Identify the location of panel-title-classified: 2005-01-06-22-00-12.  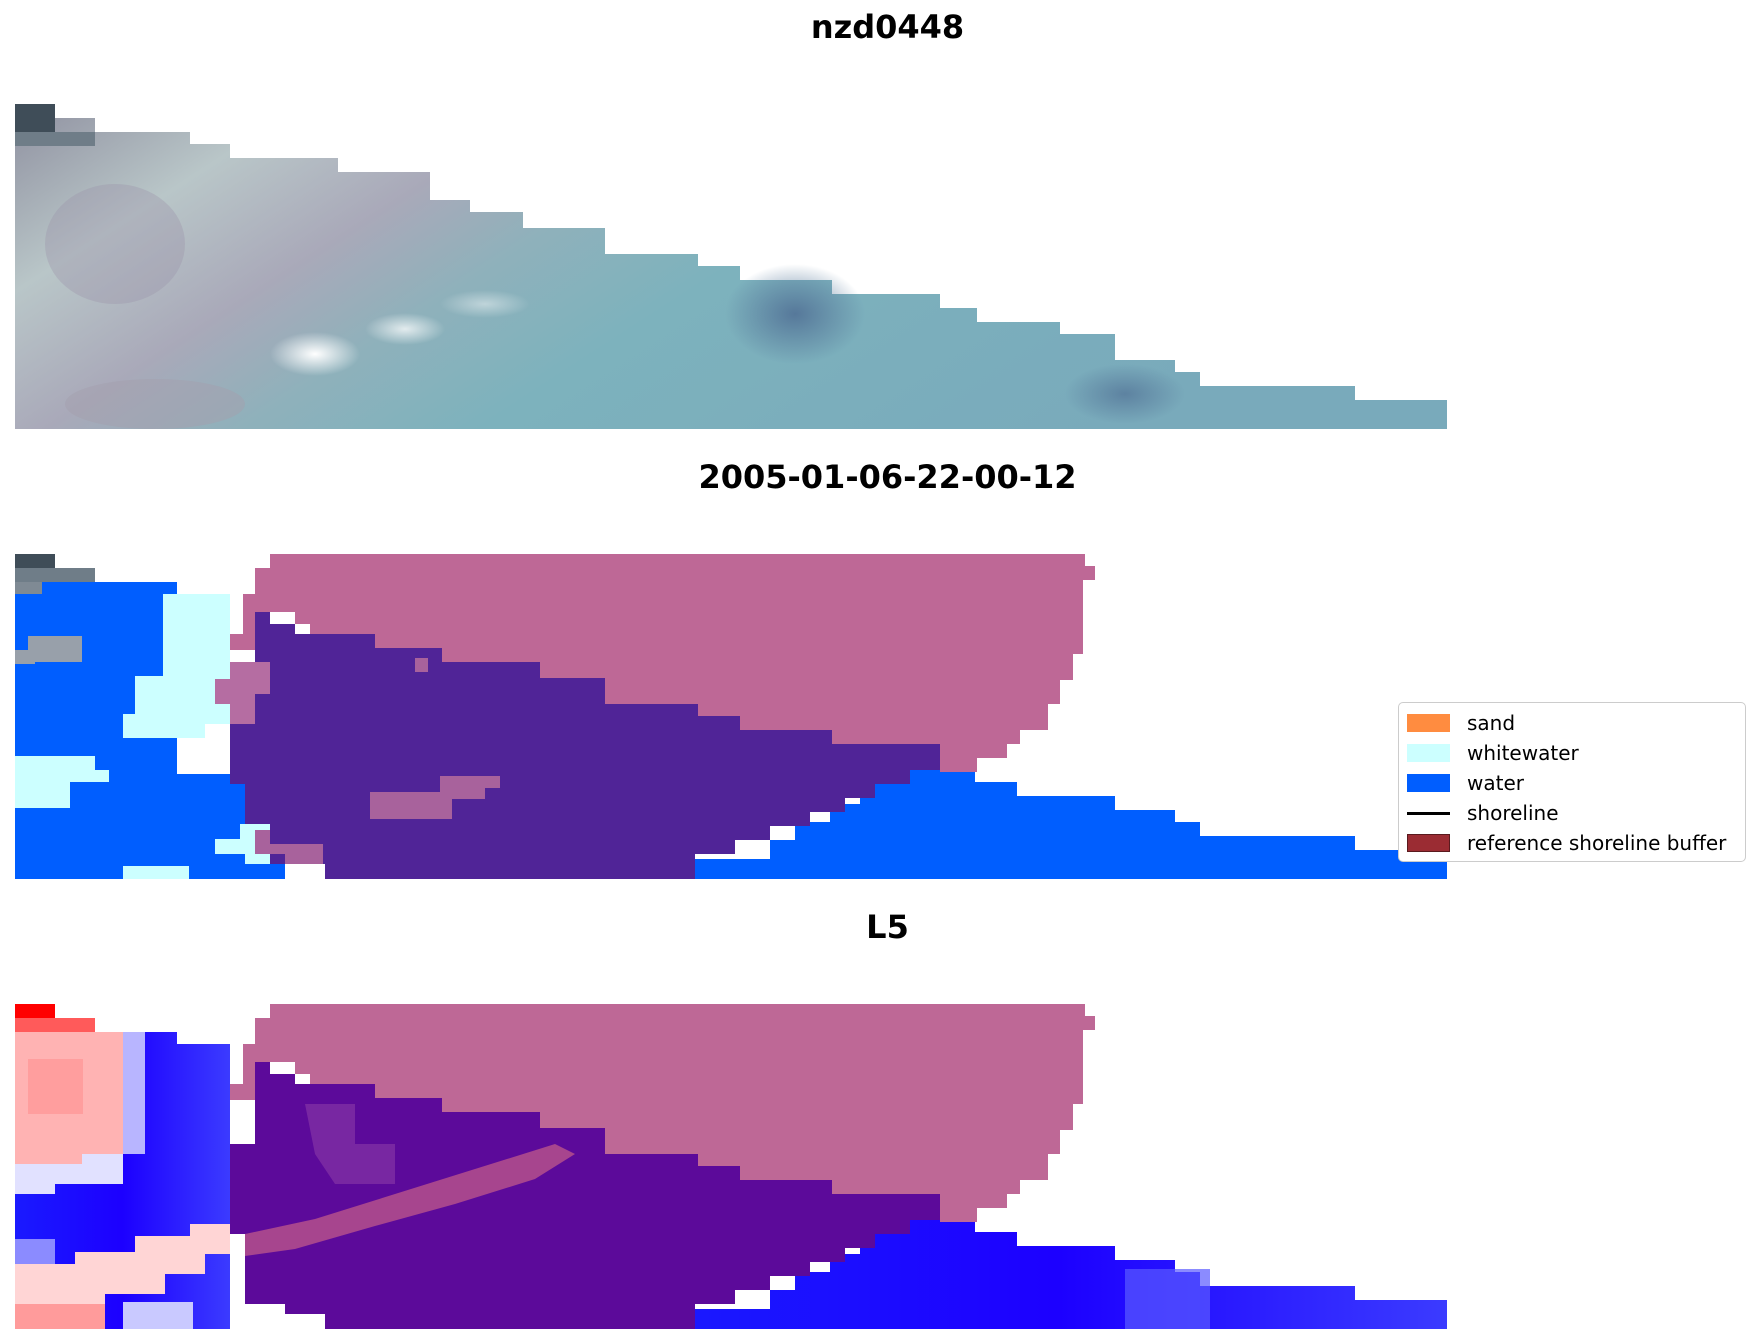
(887, 477).